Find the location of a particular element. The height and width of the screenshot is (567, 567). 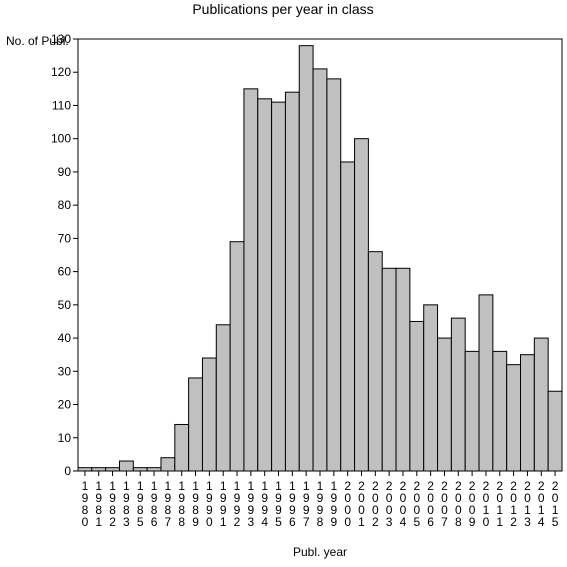

bar-1999 is located at coordinates (334, 275).